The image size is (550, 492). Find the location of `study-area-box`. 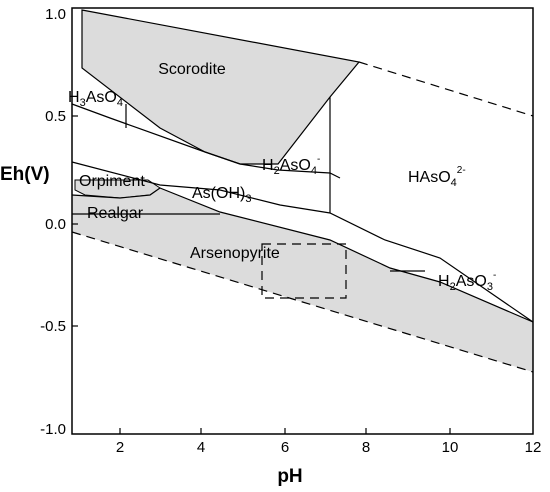

study-area-box is located at coordinates (304, 271).